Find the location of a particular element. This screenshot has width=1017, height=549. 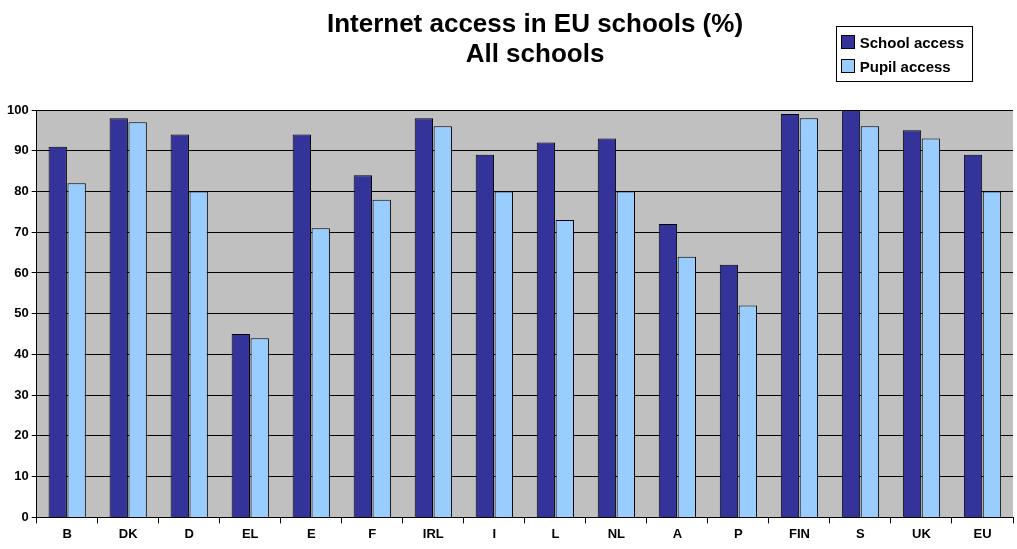

x-tick-label: UK is located at coordinates (922, 533).